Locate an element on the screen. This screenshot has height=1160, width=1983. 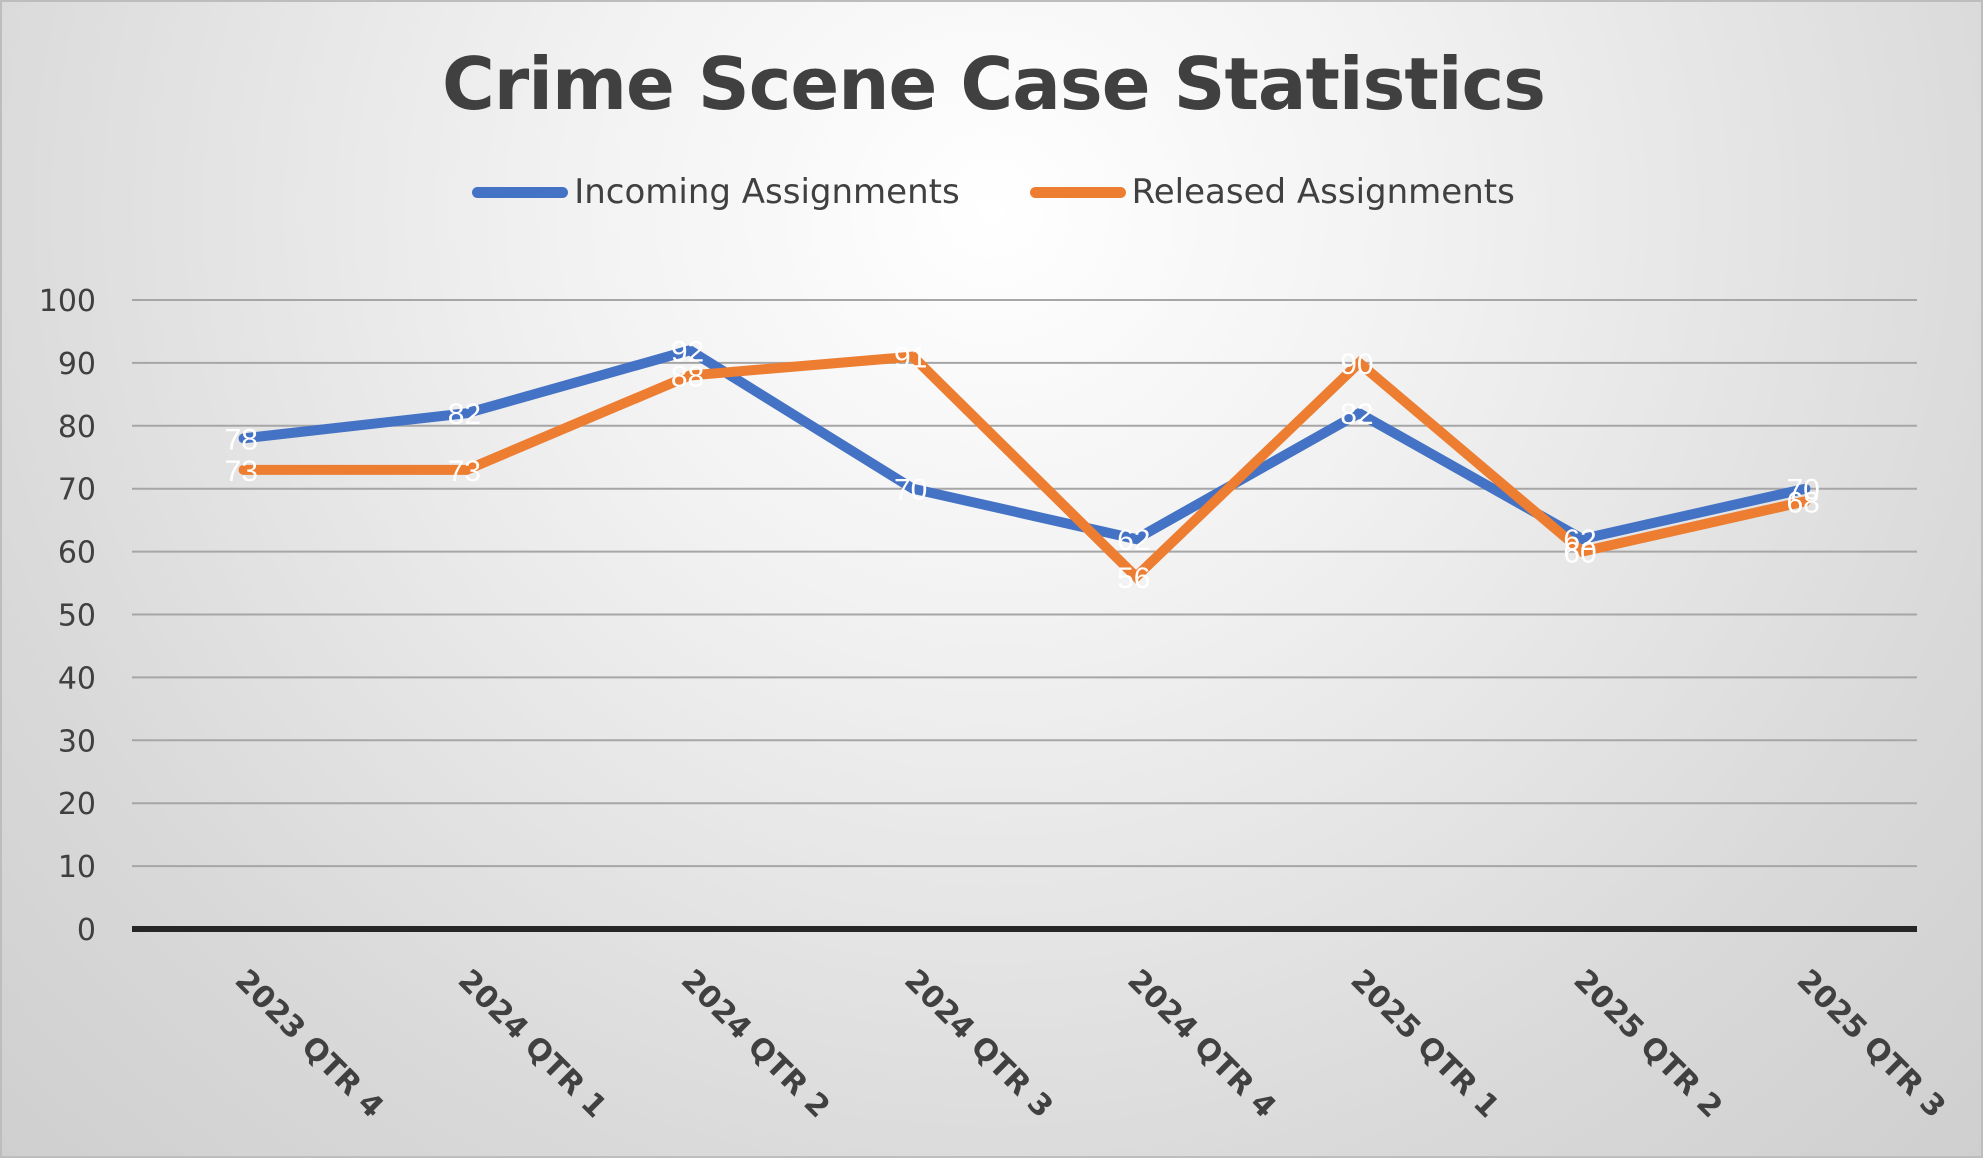
y-tick-label-0: 0 is located at coordinates (86, 930).